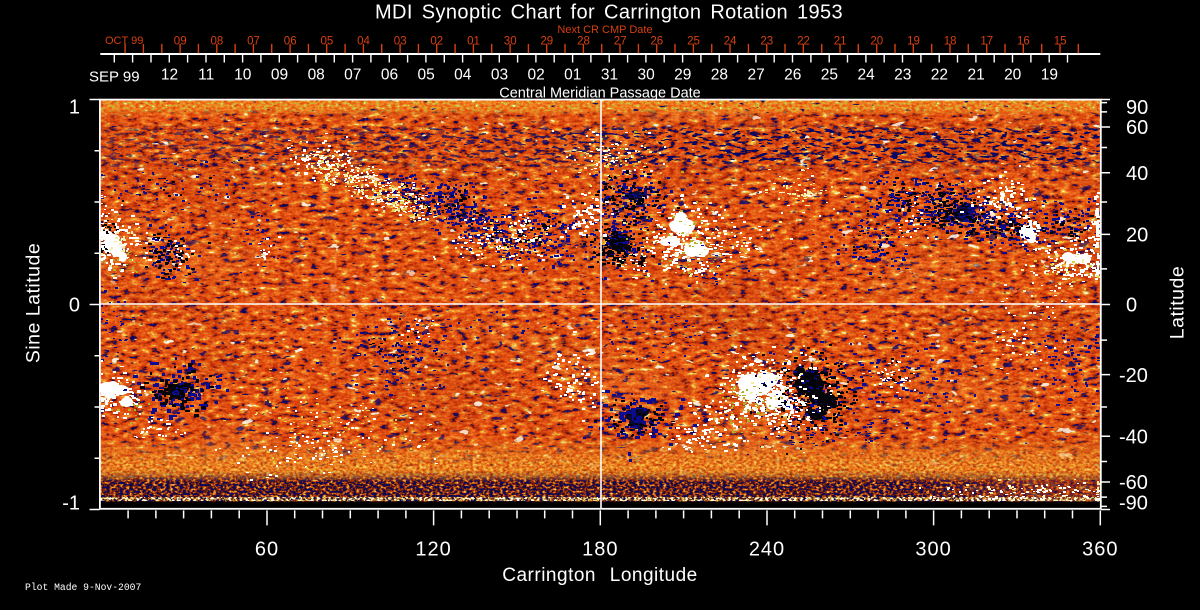 The width and height of the screenshot is (1200, 610). I want to click on svg-text: SEP 99, so click(114, 77).